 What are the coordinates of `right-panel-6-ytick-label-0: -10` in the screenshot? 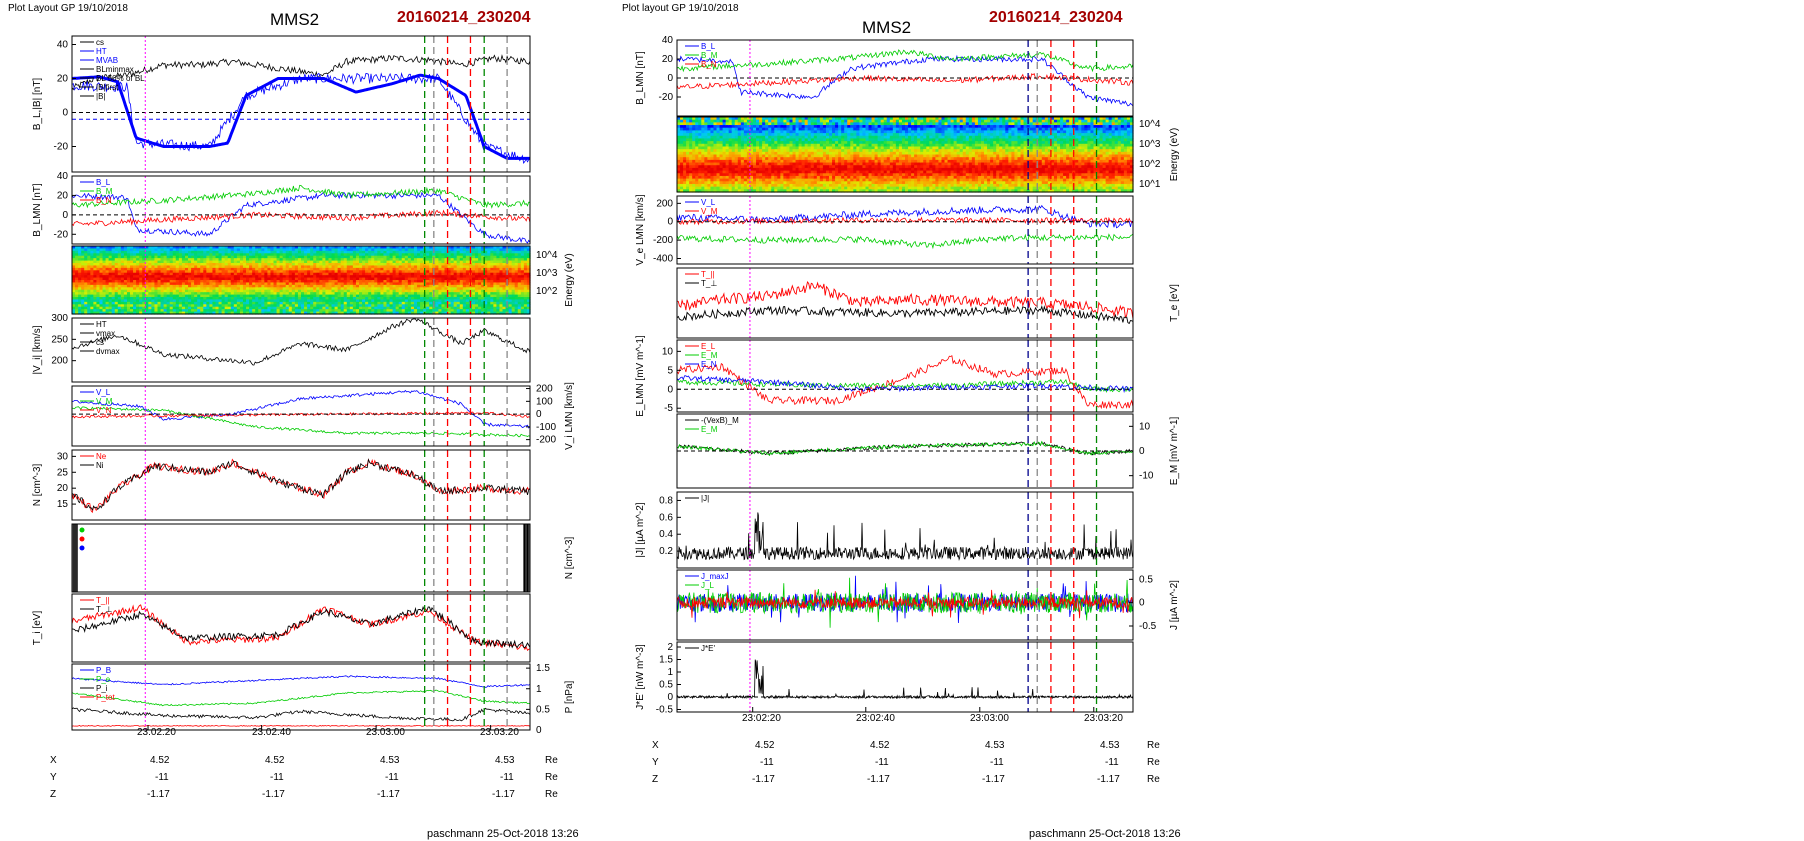 It's located at (1146, 476).